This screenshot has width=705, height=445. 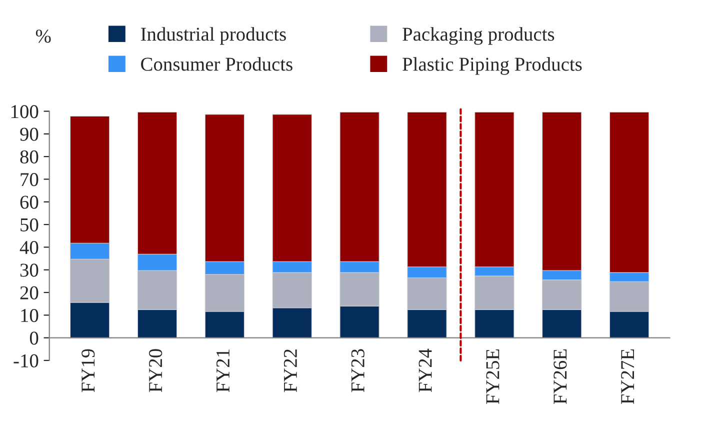 I want to click on legend-label: Plastic Piping Products, so click(x=492, y=66).